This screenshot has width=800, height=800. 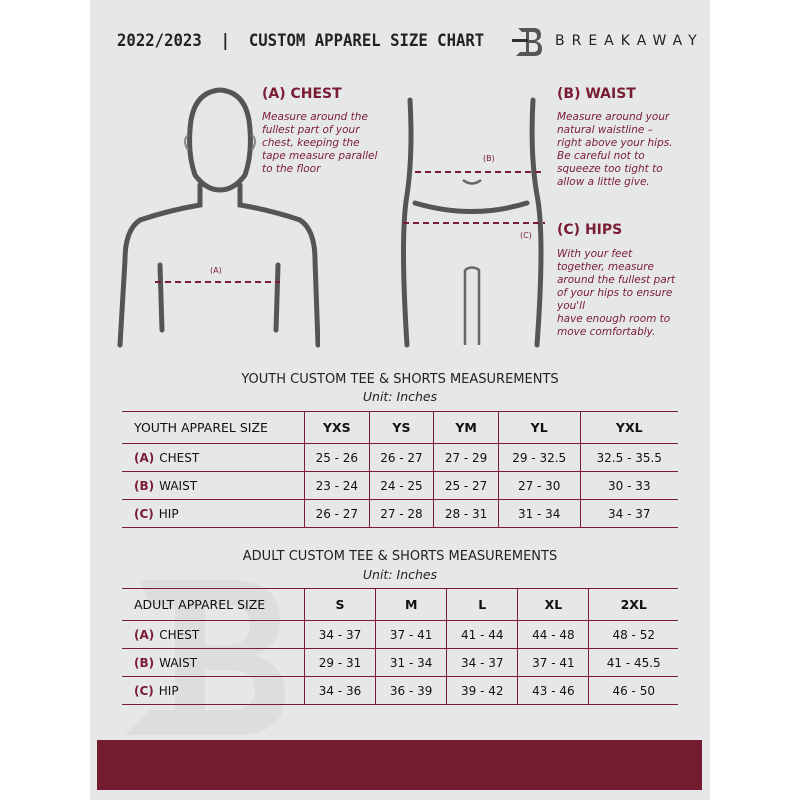 I want to click on size-value-cell: 27 - 28, so click(x=401, y=513).